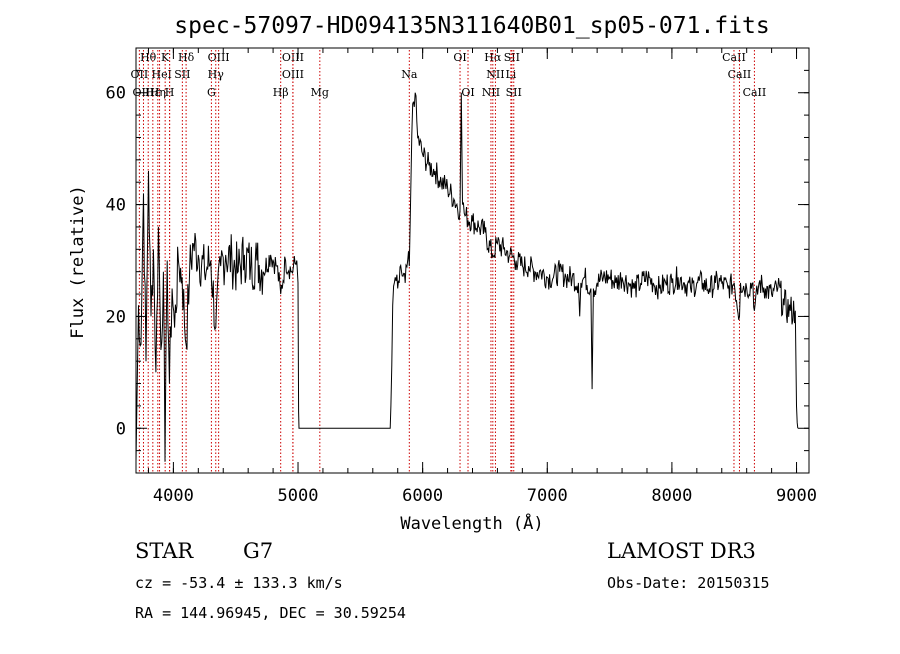 The height and width of the screenshot is (654, 900). What do you see at coordinates (164, 551) in the screenshot?
I see `object-class: STAR` at bounding box center [164, 551].